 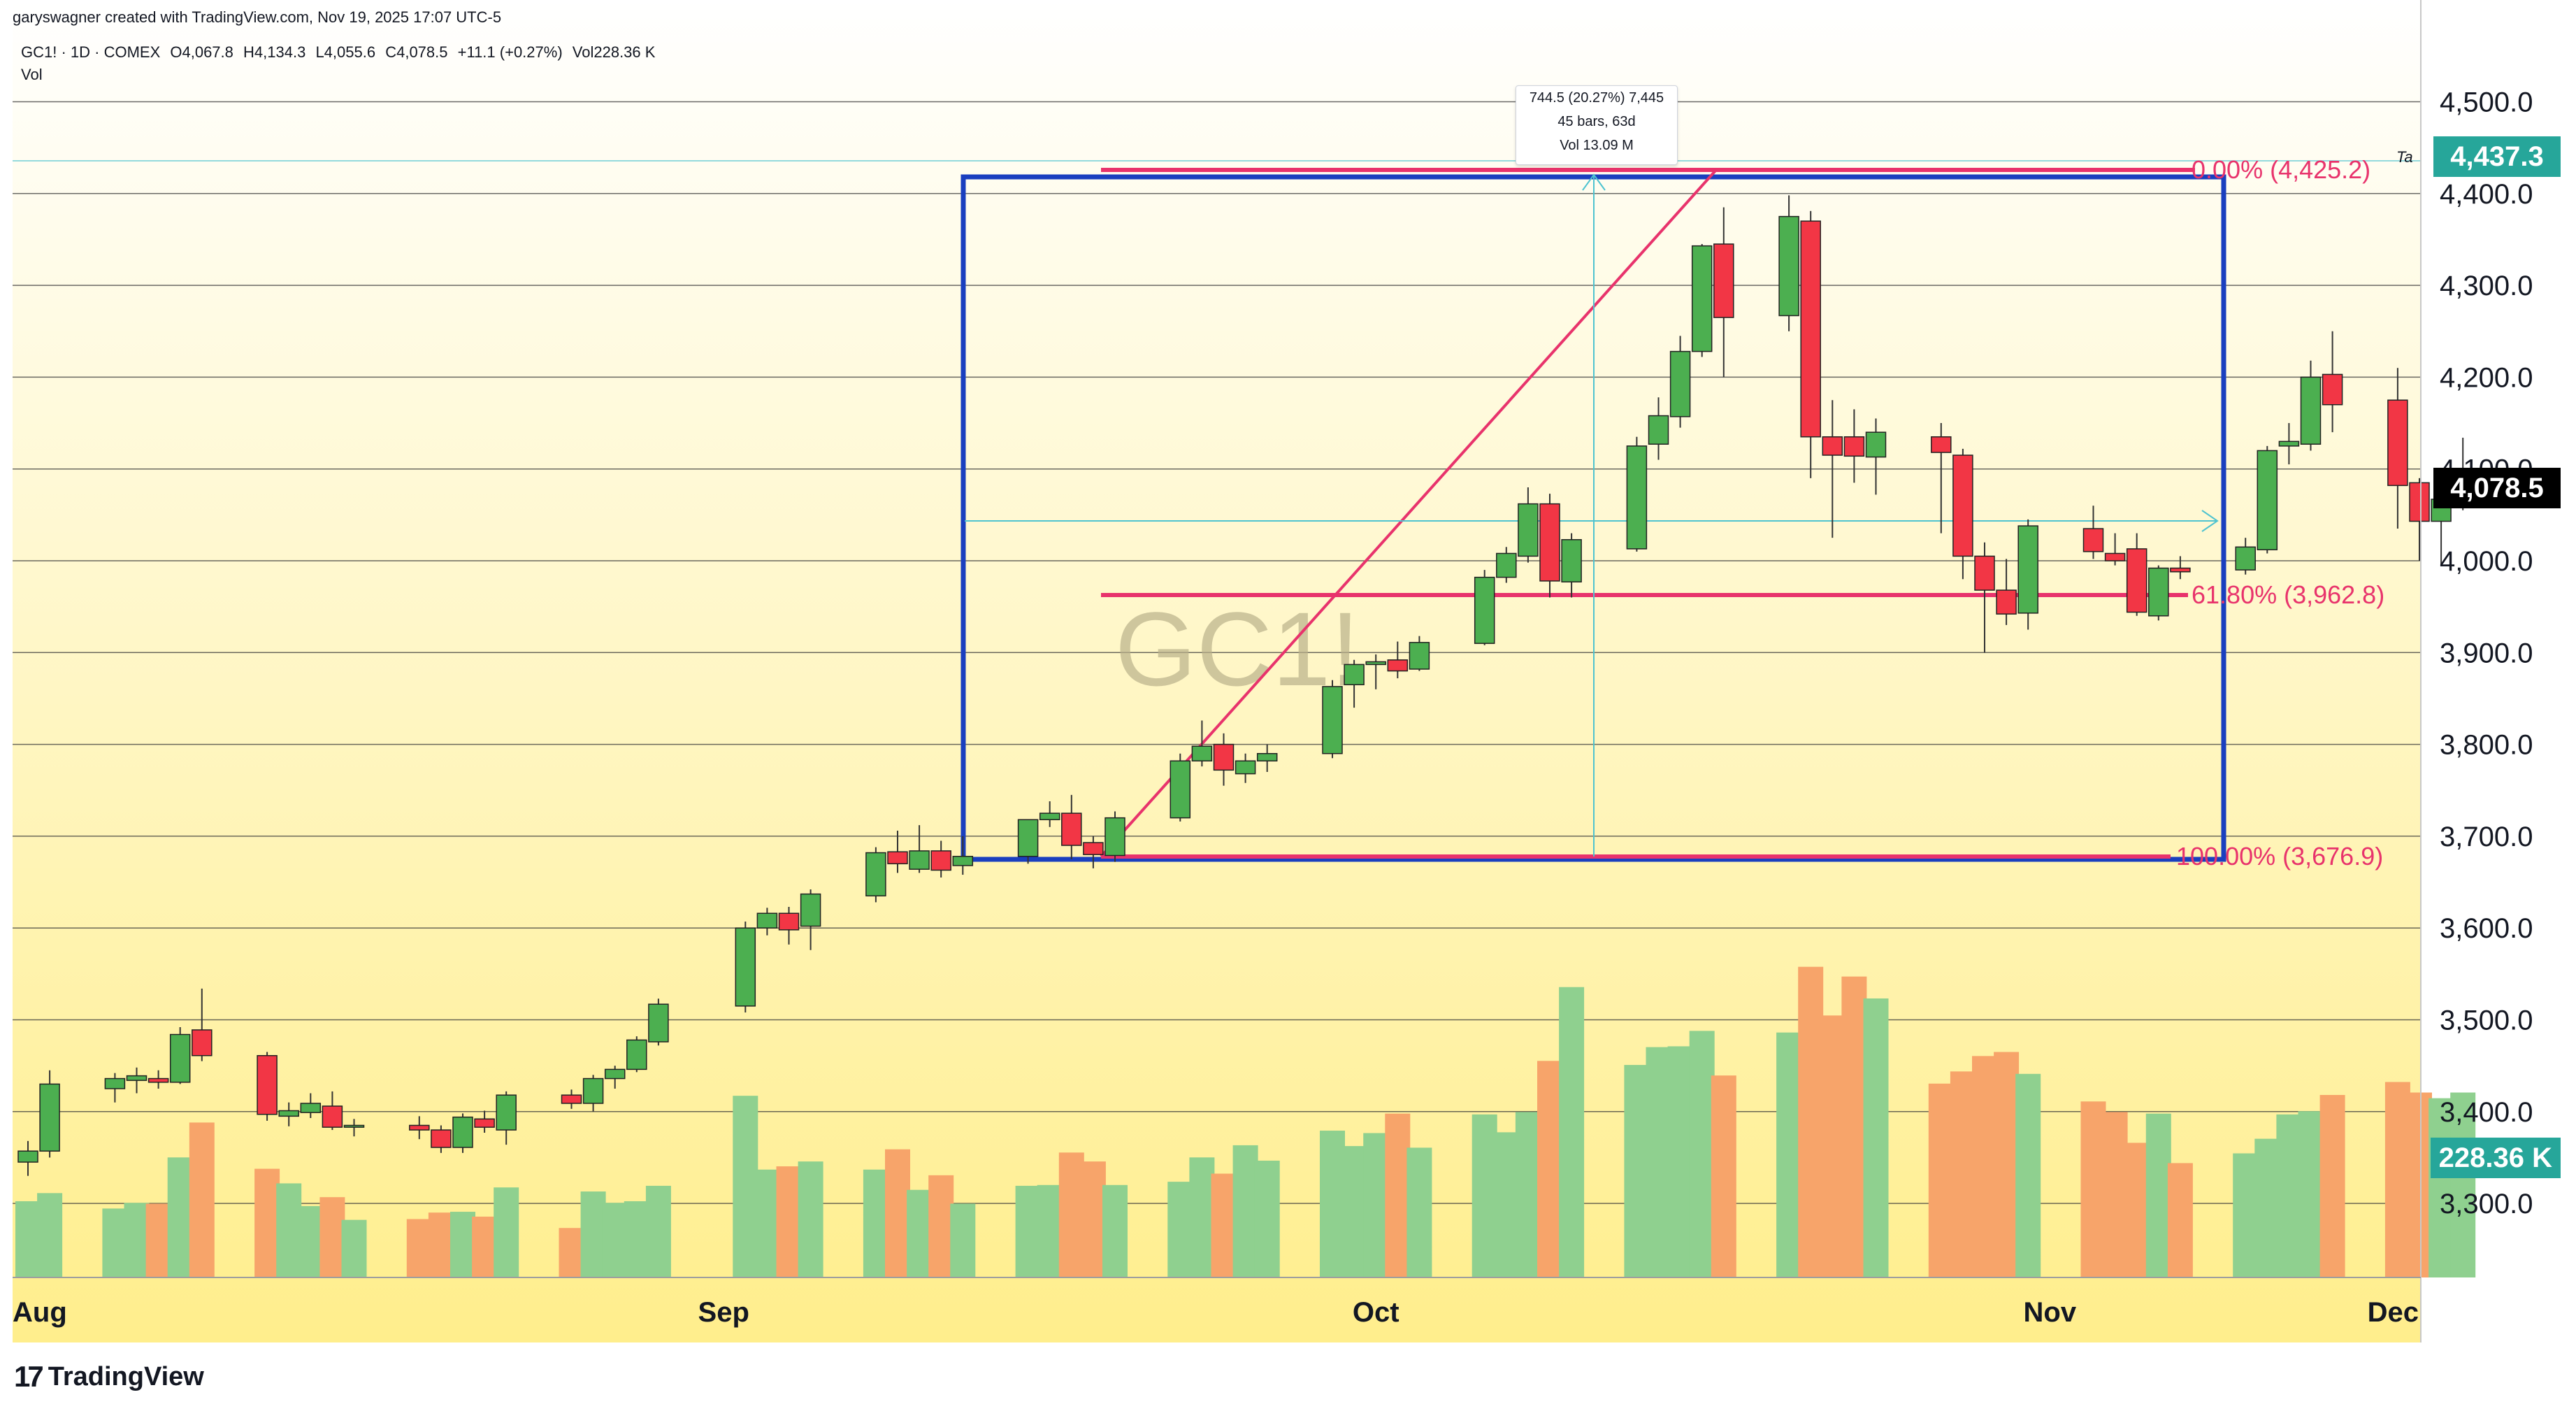 I want to click on symbol-label: GC1! · 1D · COMEX, so click(x=91, y=52).